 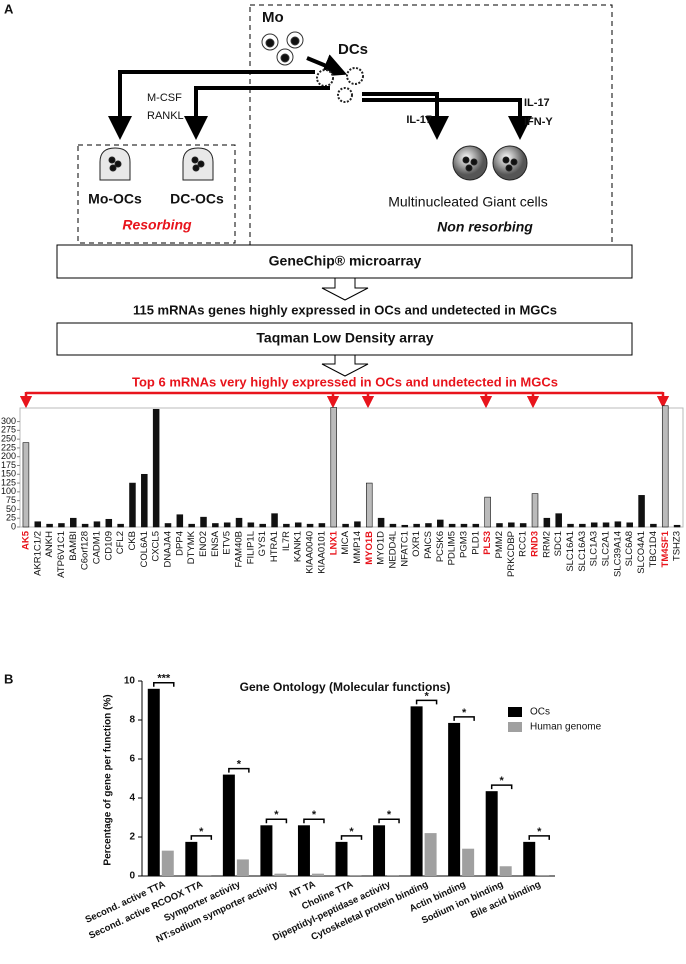 What do you see at coordinates (8, 421) in the screenshot?
I see `y-tick-label: 300` at bounding box center [8, 421].